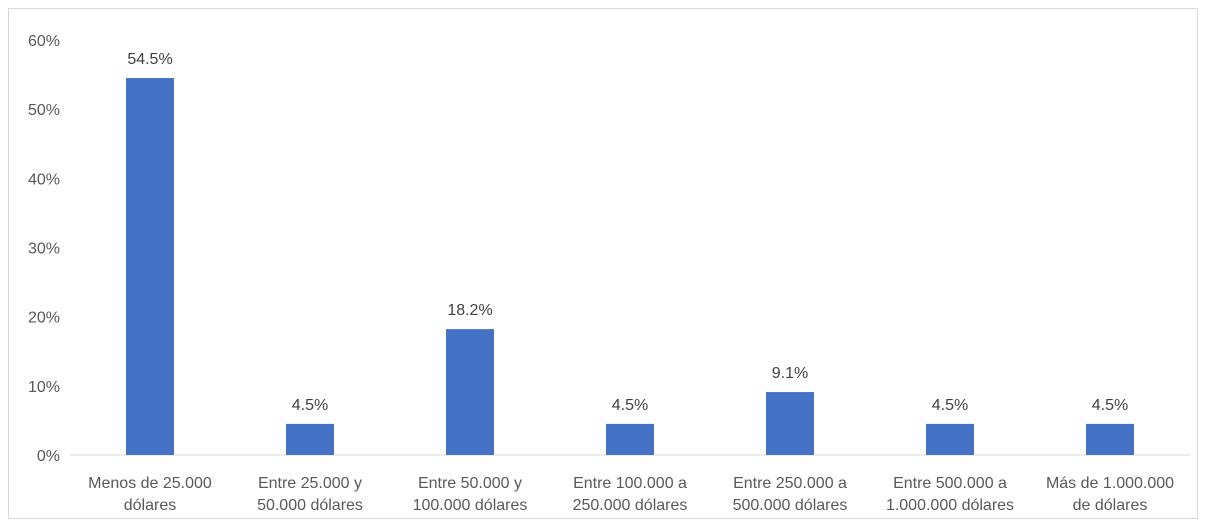 Image resolution: width=1206 pixels, height=527 pixels. Describe the element at coordinates (470, 494) in the screenshot. I see `x-tick-label: Entre 50.000 y 100.000 dólares` at that location.